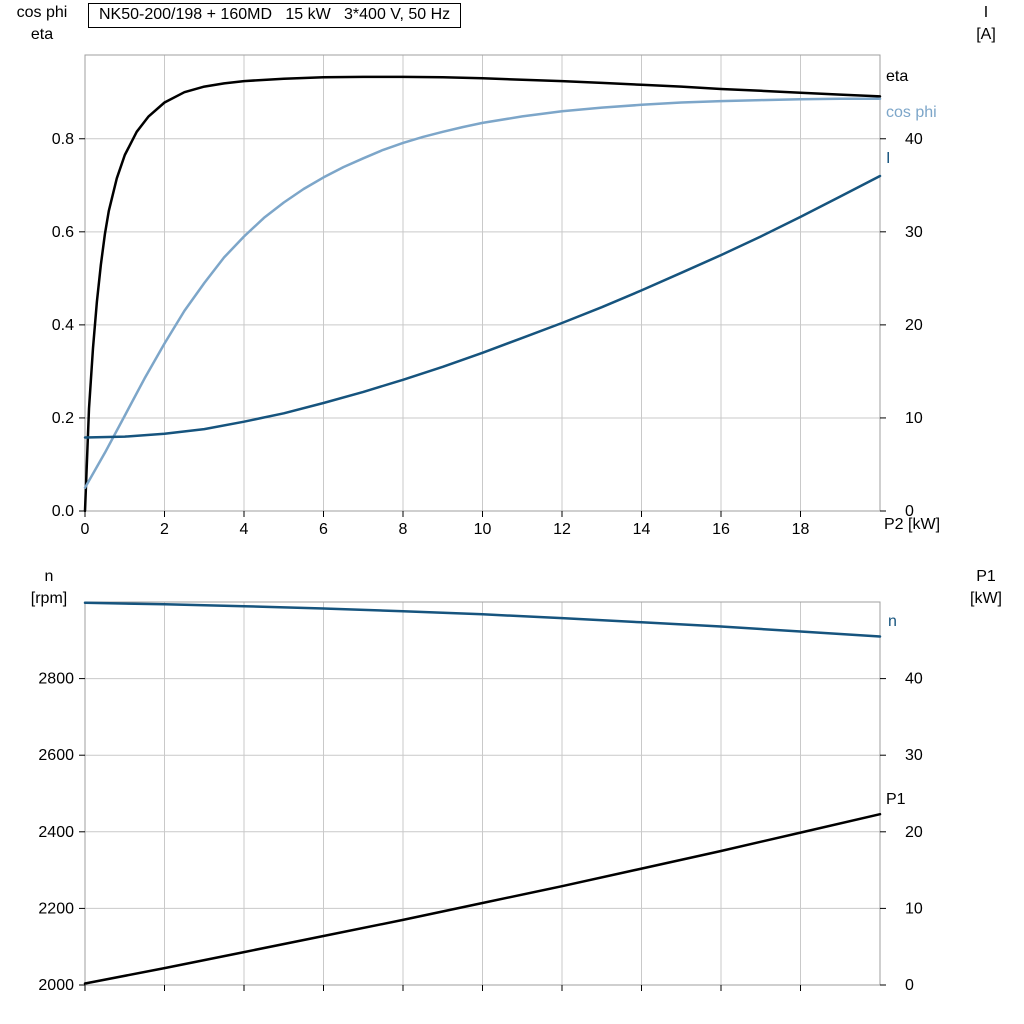  Describe the element at coordinates (482, 619) in the screenshot. I see `curve-n` at that location.